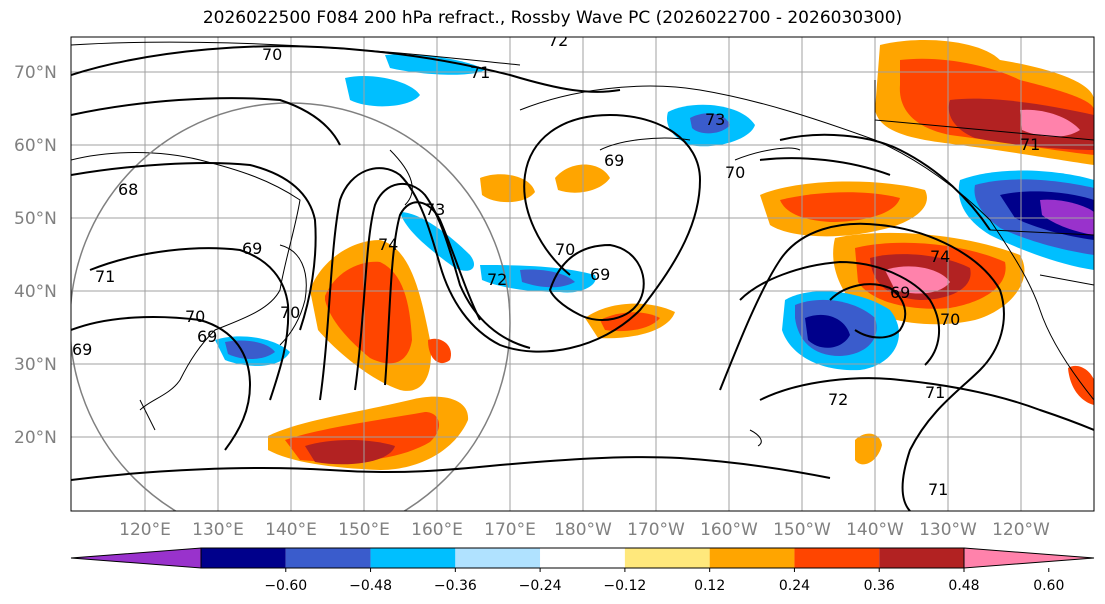 The height and width of the screenshot is (604, 1105). Describe the element at coordinates (875, 530) in the screenshot. I see `lon-label: 140°W` at that location.